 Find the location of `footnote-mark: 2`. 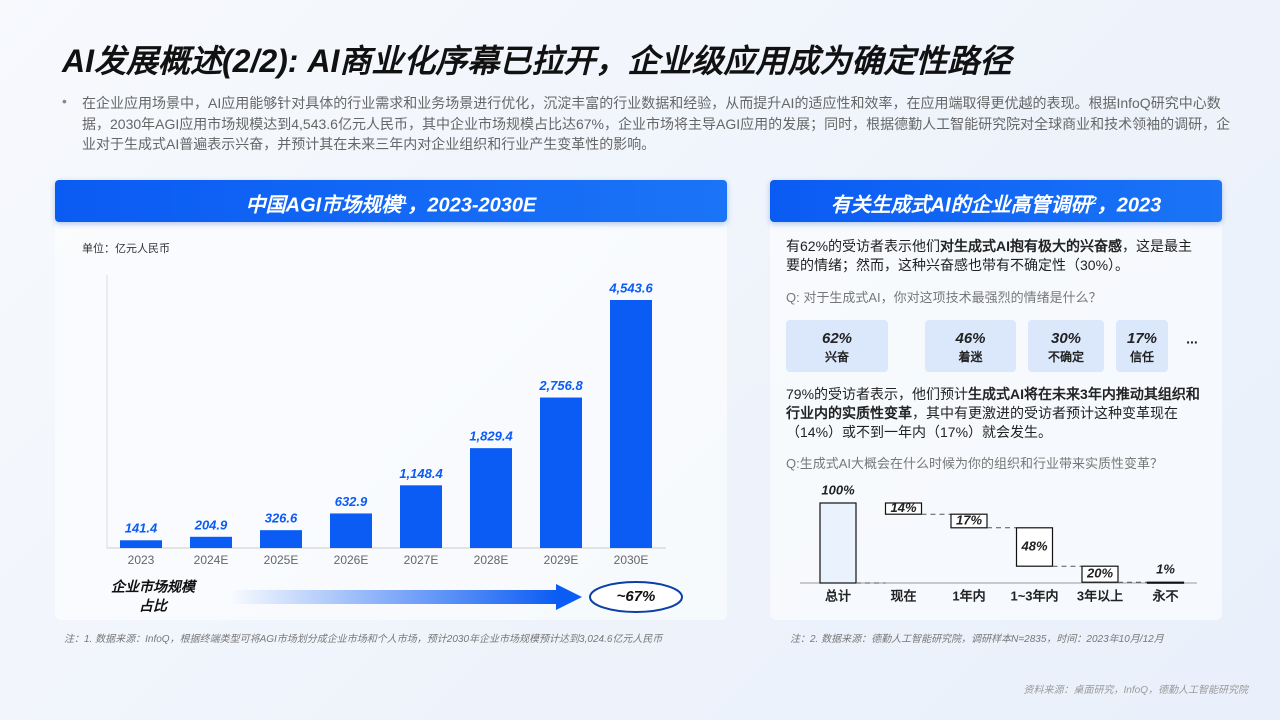

footnote-mark: 2 is located at coordinates (1093, 201).